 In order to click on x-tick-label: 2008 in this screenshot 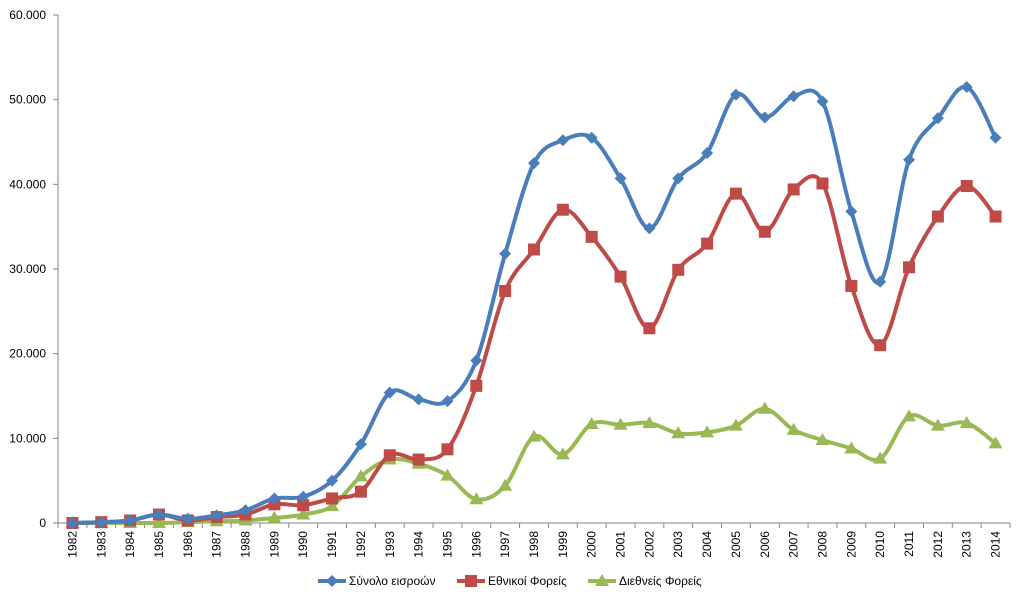, I will do `click(822, 544)`.